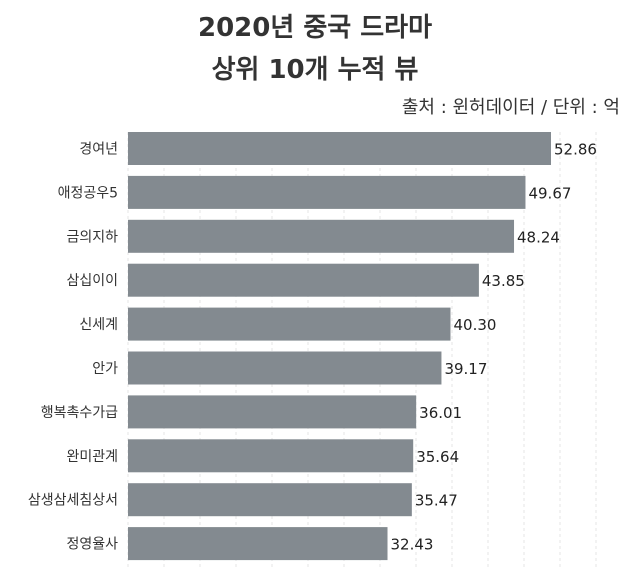  Describe the element at coordinates (510, 107) in the screenshot. I see `source-note: 출처 : 윈허데이터 / 단위 : 억` at that location.